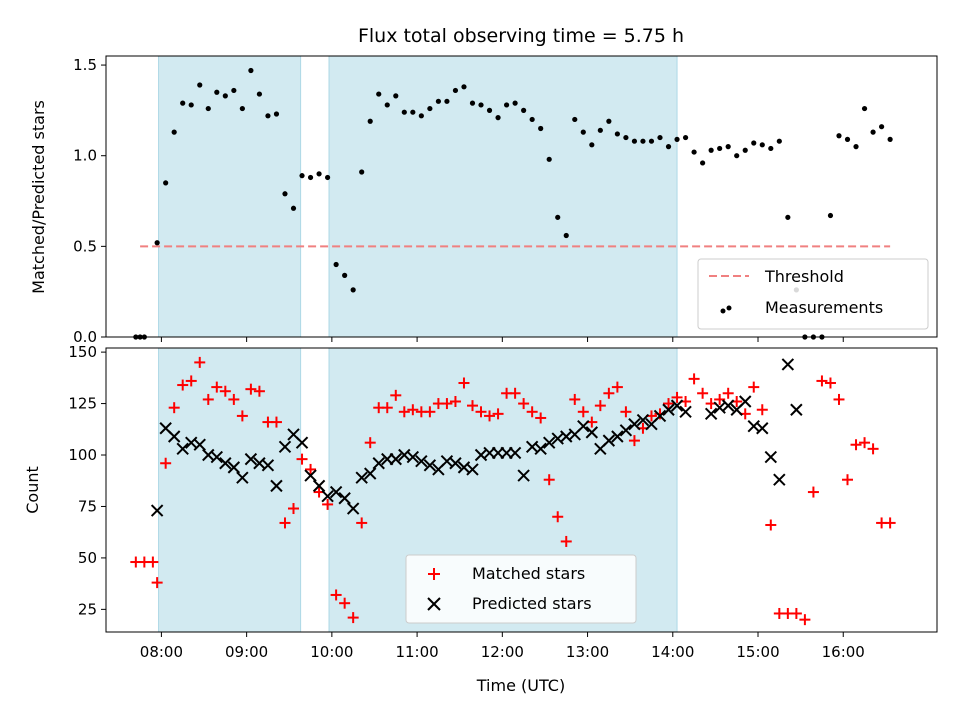  Describe the element at coordinates (729, 308) in the screenshot. I see `legend-measurement-swatch-b` at that location.